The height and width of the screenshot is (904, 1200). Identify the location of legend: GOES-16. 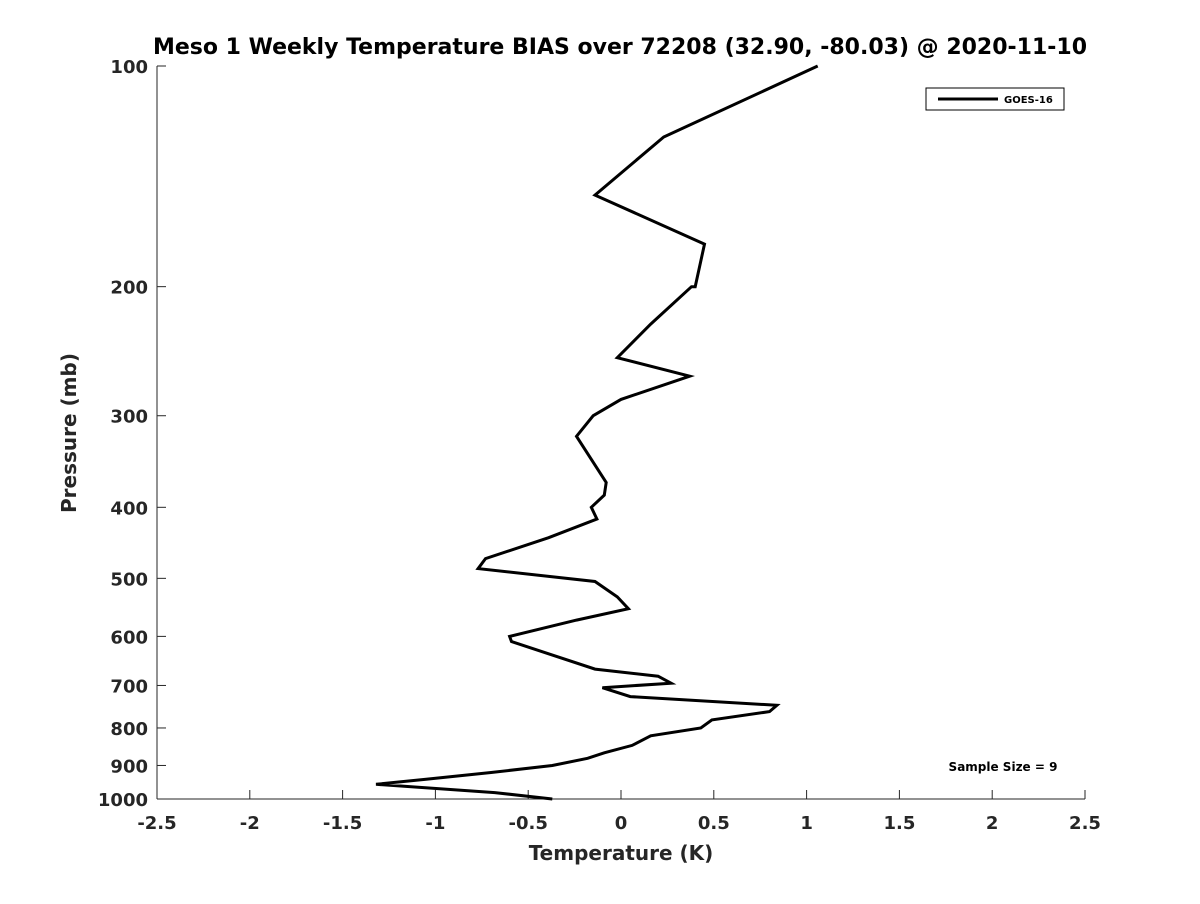
(995, 99).